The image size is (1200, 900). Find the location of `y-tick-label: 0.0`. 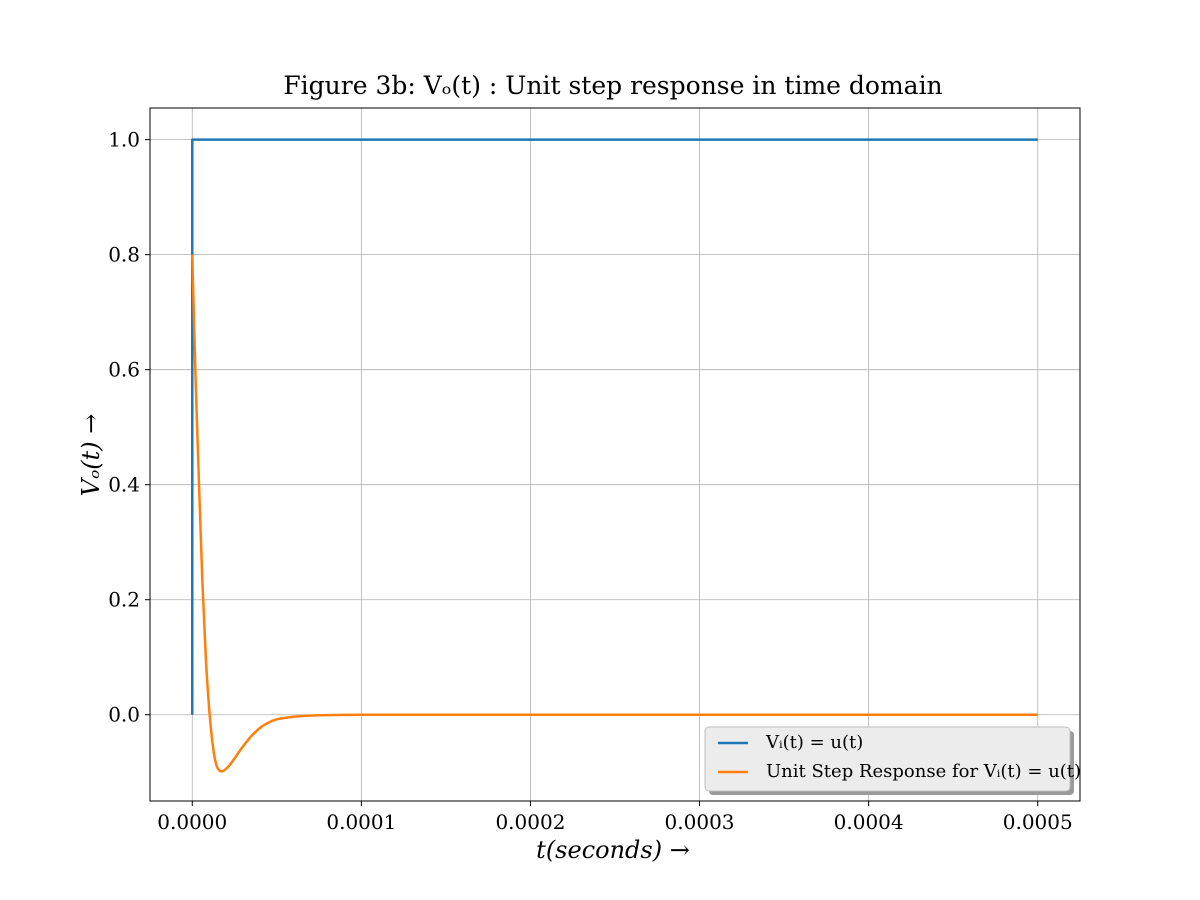

y-tick-label: 0.0 is located at coordinates (124, 715).